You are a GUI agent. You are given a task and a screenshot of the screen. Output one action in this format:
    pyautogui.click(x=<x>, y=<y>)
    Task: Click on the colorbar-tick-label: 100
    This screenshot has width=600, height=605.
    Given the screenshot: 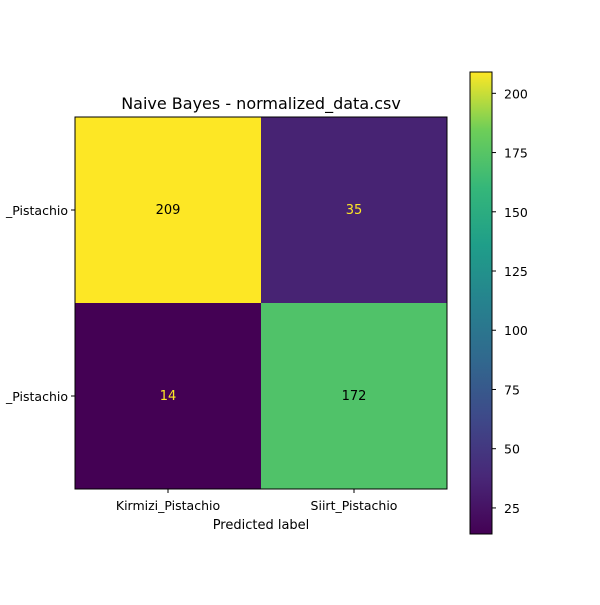 What is the action you would take?
    pyautogui.click(x=516, y=330)
    